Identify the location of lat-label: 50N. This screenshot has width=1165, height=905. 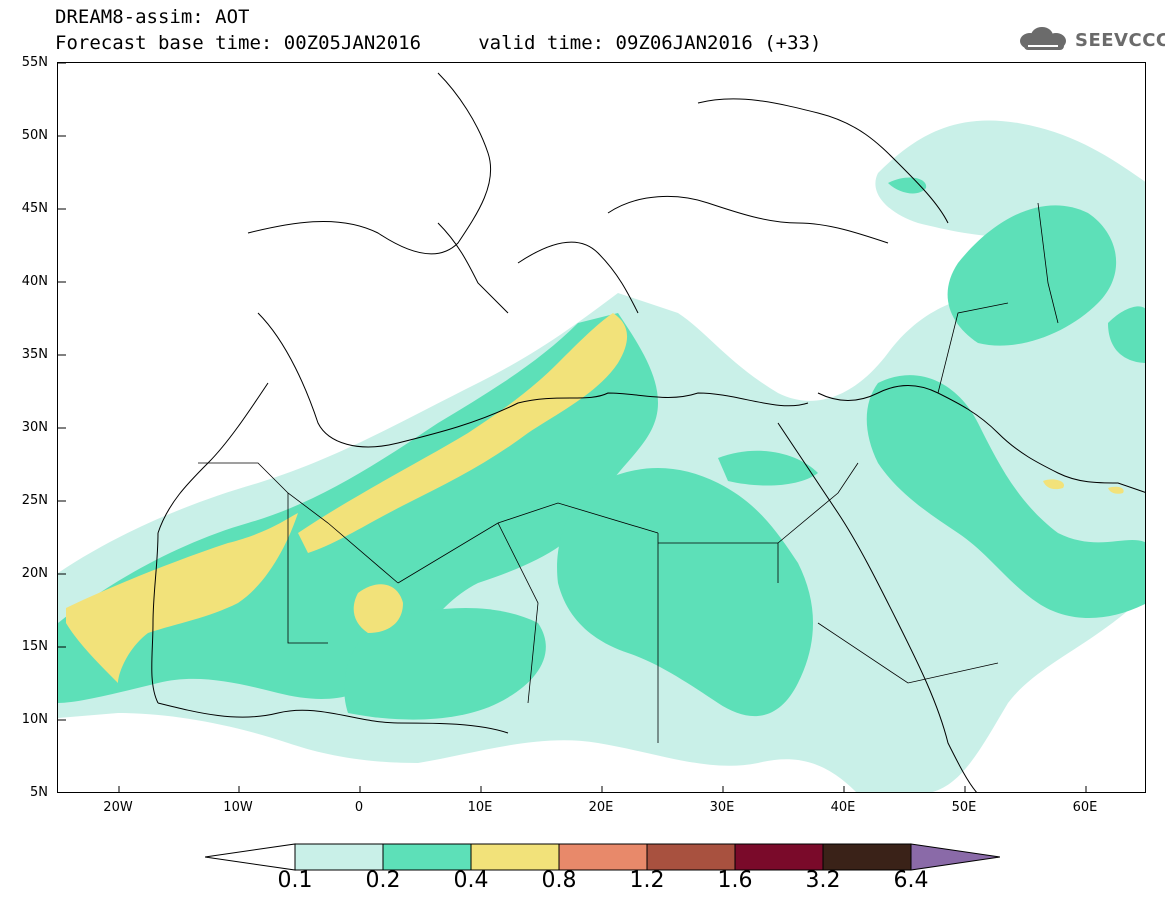
(34, 135).